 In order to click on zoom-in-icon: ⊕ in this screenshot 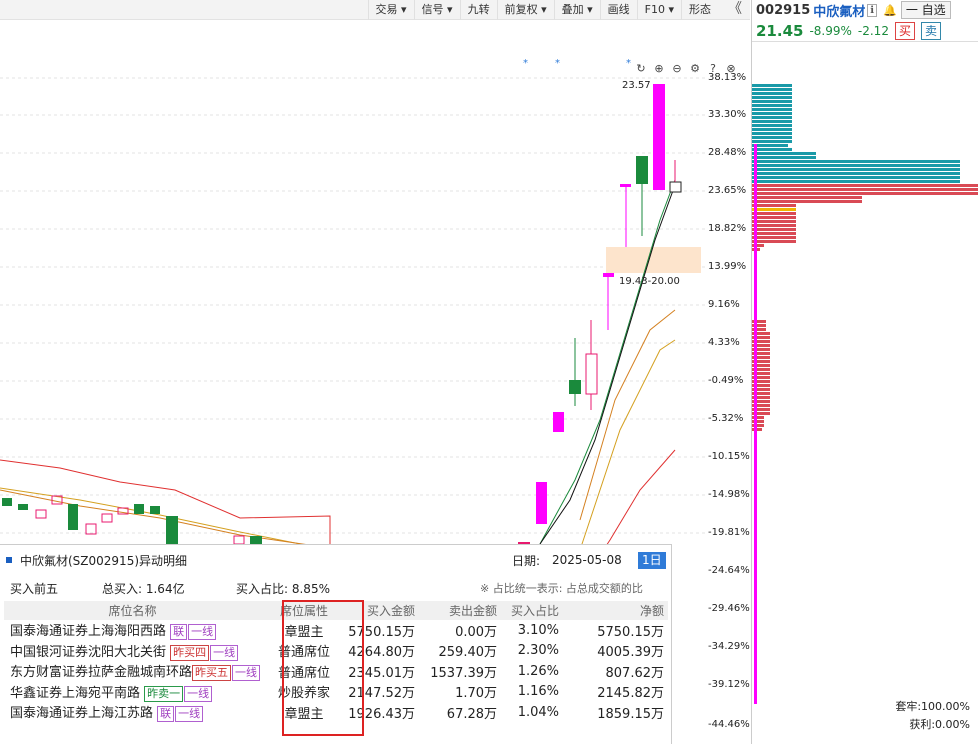, I will do `click(659, 68)`.